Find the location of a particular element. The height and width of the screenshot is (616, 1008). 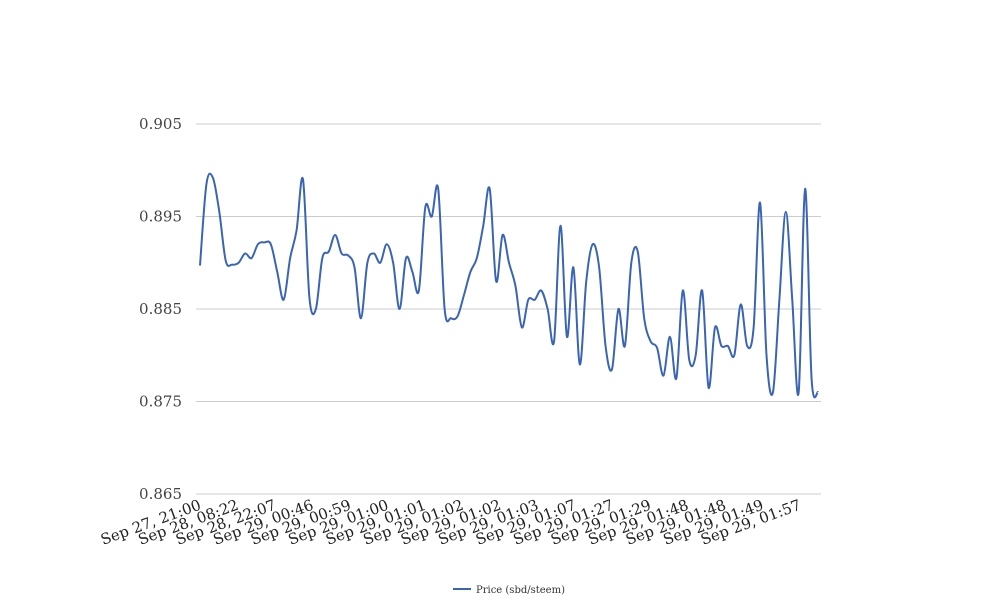

y-tick-label: 0.885 is located at coordinates (160, 309).